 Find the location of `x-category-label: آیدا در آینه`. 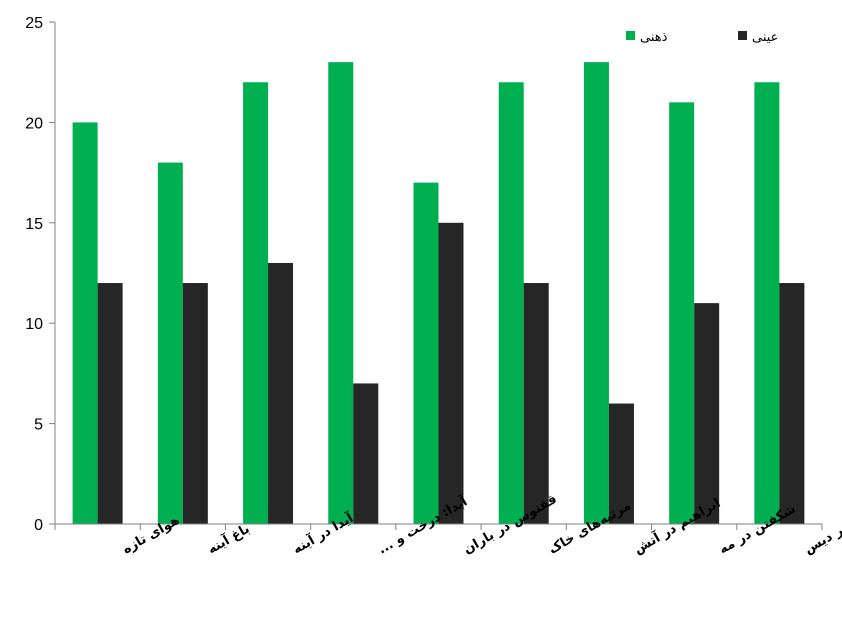

x-category-label: آیدا در آینه is located at coordinates (323, 533).